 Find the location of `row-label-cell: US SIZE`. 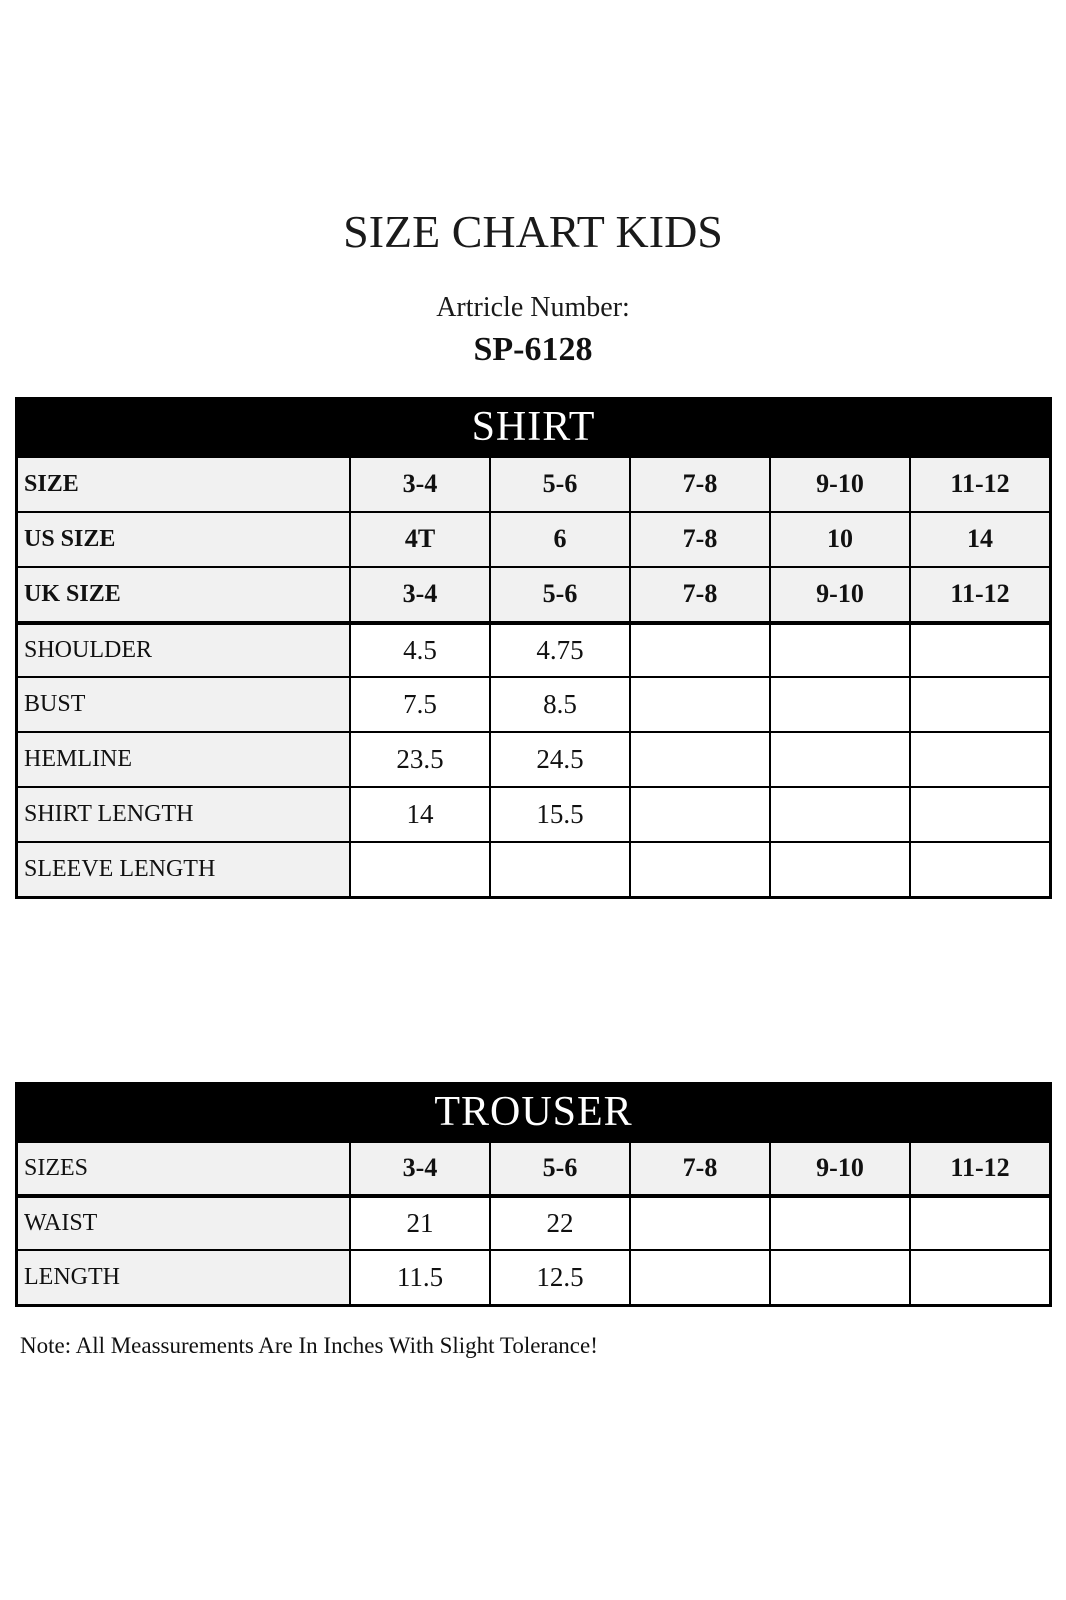

row-label-cell: US SIZE is located at coordinates (184, 539).